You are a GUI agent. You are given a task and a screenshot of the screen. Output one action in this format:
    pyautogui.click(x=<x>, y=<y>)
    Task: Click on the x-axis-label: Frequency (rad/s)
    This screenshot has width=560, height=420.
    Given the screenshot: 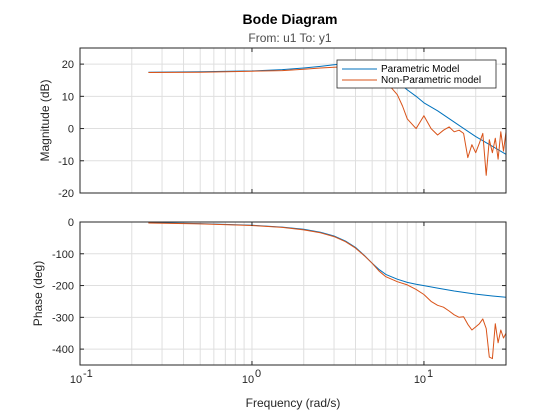 What is the action you would take?
    pyautogui.click(x=293, y=403)
    